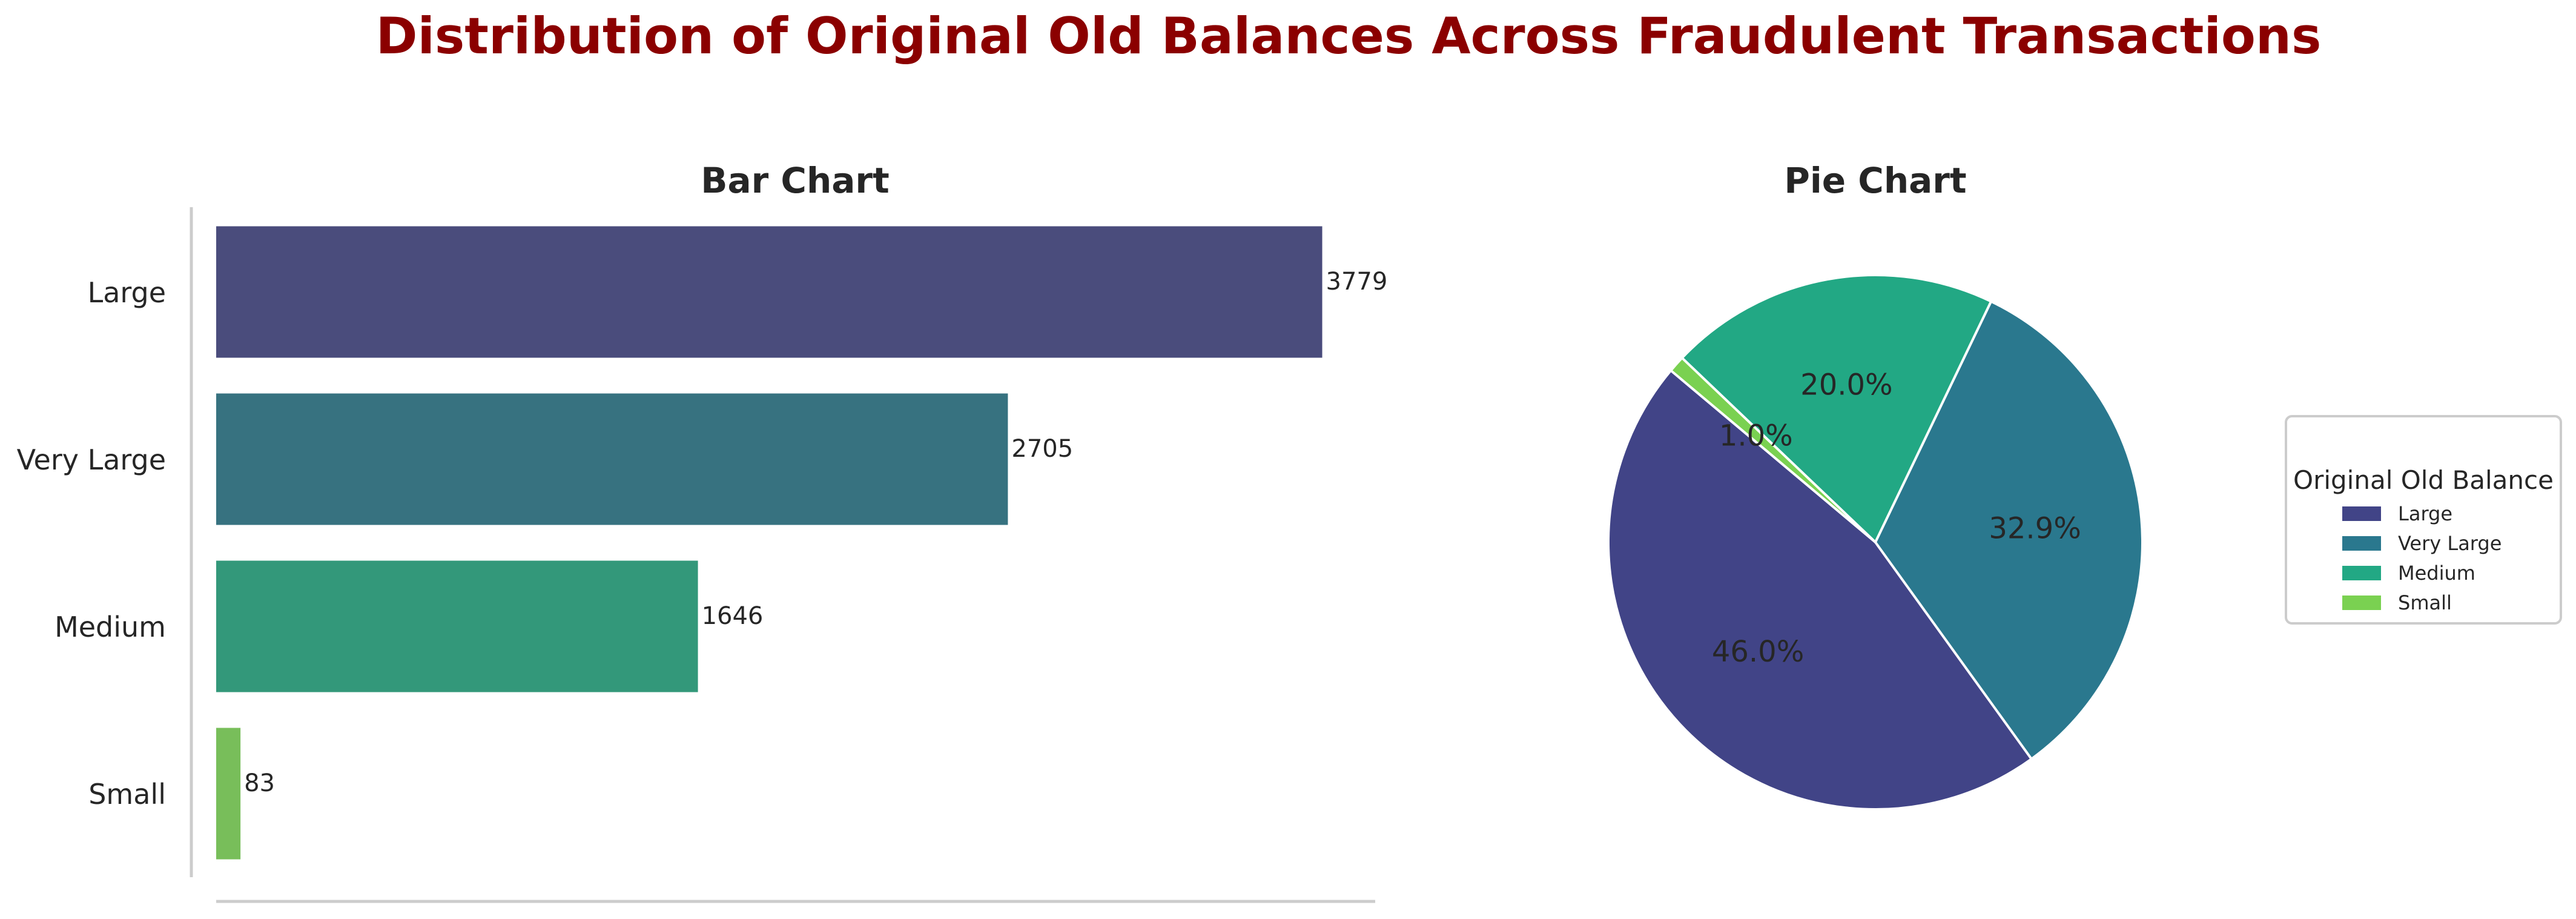 The width and height of the screenshot is (2576, 919). What do you see at coordinates (1357, 282) in the screenshot?
I see `bar-data-label-large: 3779` at bounding box center [1357, 282].